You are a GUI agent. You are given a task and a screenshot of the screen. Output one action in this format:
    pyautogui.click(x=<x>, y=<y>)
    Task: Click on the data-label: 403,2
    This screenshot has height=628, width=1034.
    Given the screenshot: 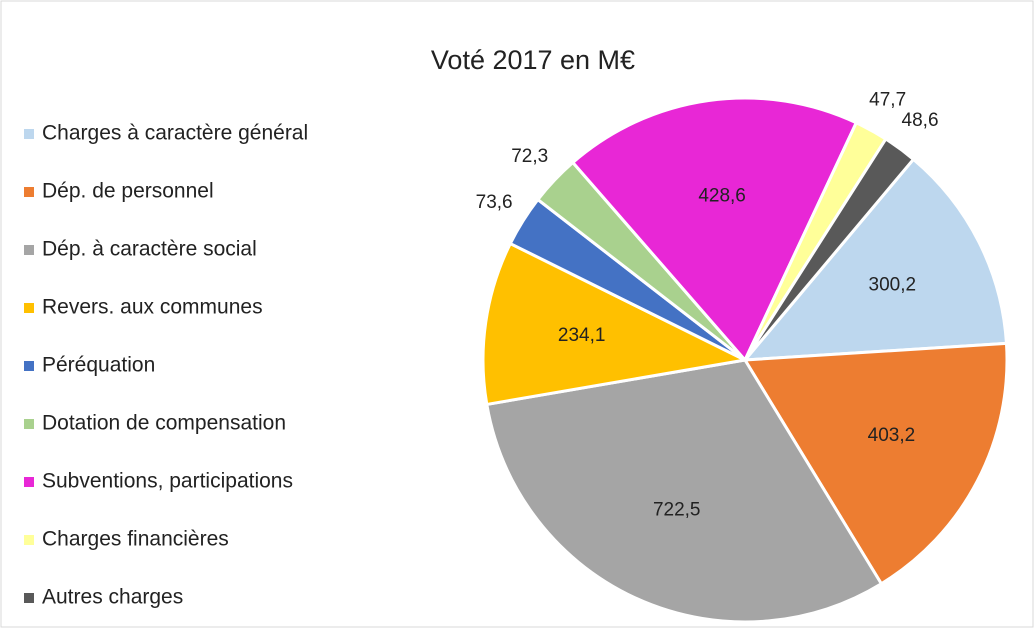 What is the action you would take?
    pyautogui.click(x=892, y=435)
    